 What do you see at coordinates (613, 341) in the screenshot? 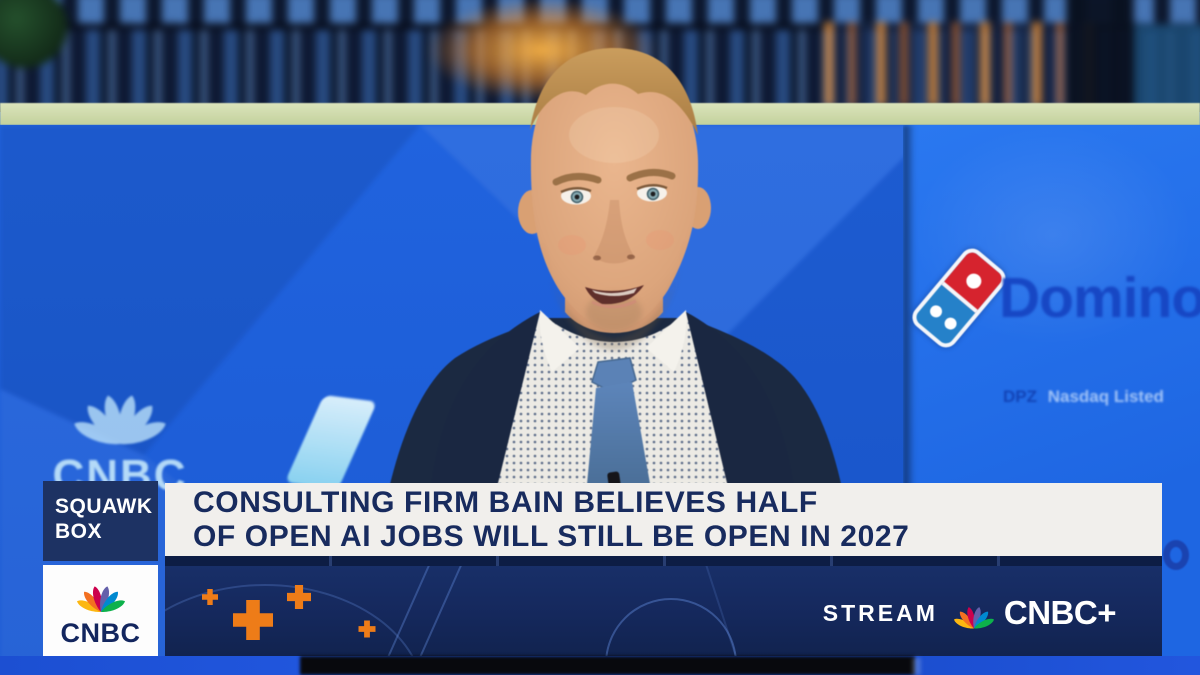
I see `shirt-collar` at bounding box center [613, 341].